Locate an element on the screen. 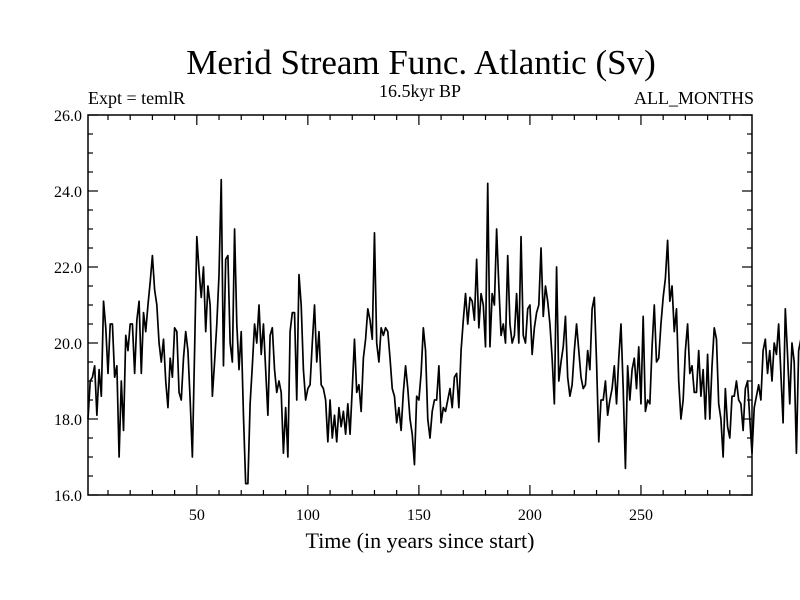 The height and width of the screenshot is (600, 800). y-tick-label: 22.0 is located at coordinates (68, 268).